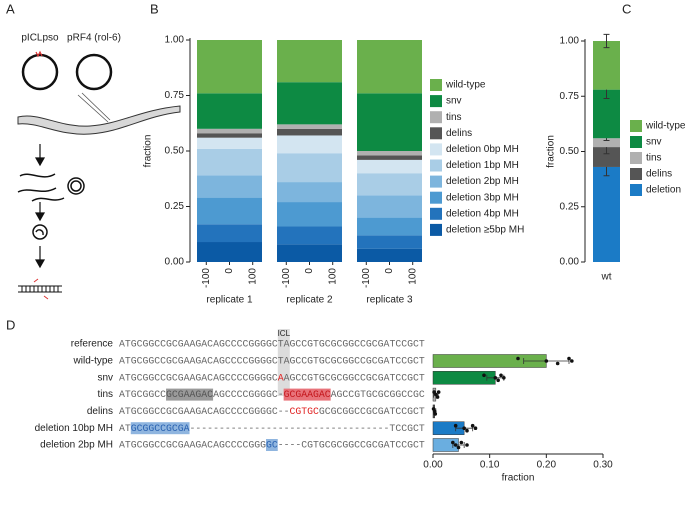 This screenshot has width=685, height=508. I want to click on icl-band, so click(283, 362).